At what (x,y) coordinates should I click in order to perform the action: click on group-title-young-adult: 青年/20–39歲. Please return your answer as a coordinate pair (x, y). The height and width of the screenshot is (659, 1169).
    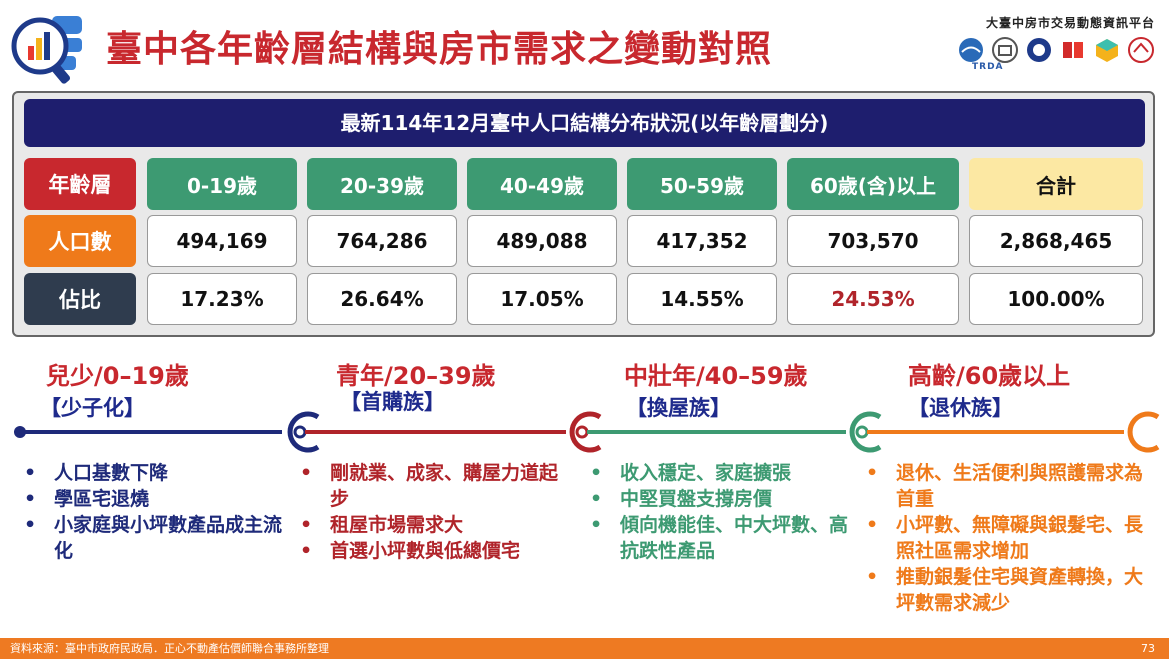
    Looking at the image, I should click on (416, 376).